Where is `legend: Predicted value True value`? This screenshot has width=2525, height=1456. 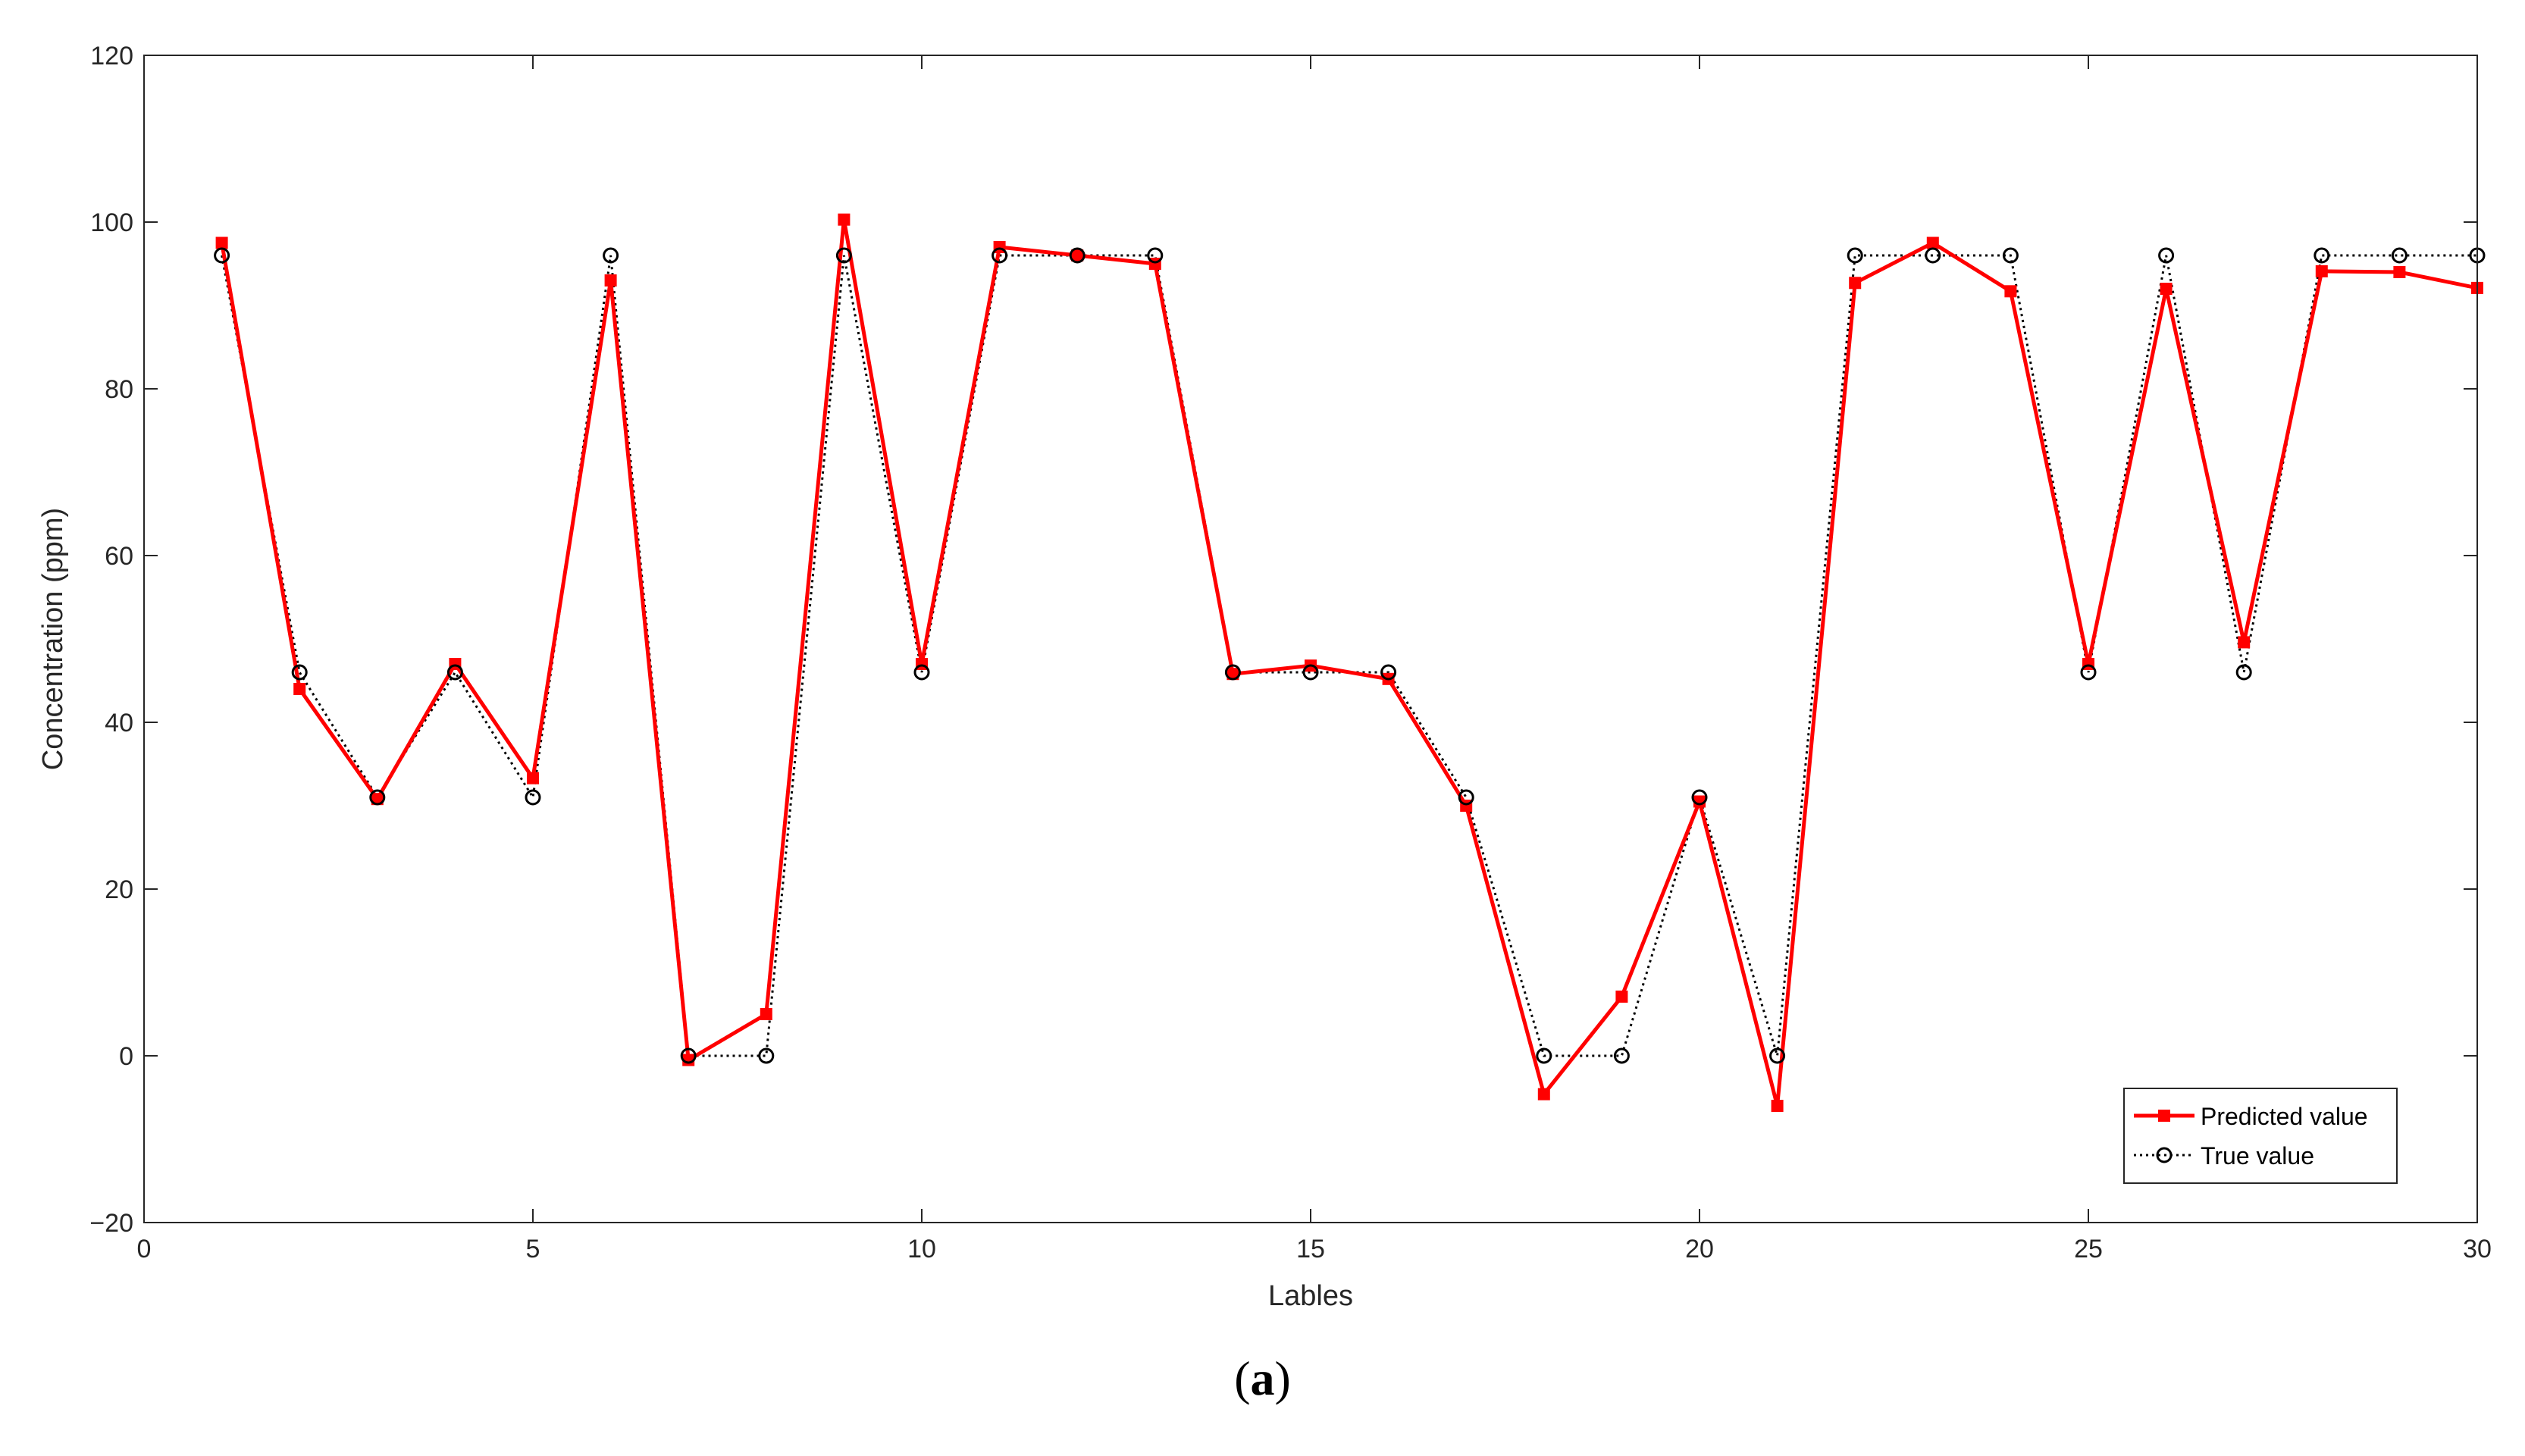 legend: Predicted value True value is located at coordinates (2261, 1136).